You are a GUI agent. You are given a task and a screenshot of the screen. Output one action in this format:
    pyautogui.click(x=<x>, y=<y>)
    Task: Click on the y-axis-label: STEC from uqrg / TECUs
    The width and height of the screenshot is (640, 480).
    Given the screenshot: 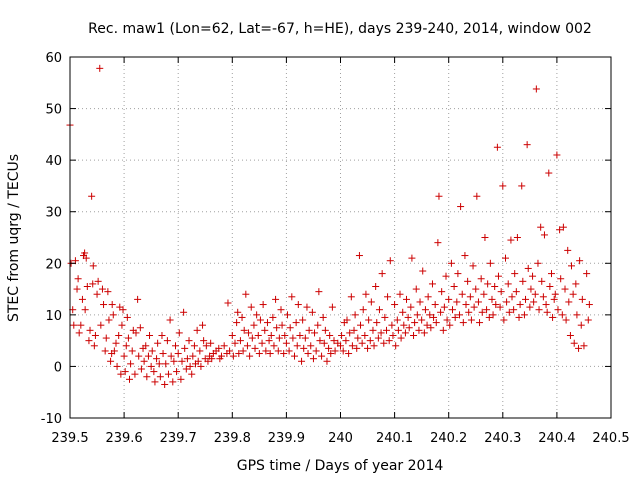 What is the action you would take?
    pyautogui.click(x=14, y=238)
    